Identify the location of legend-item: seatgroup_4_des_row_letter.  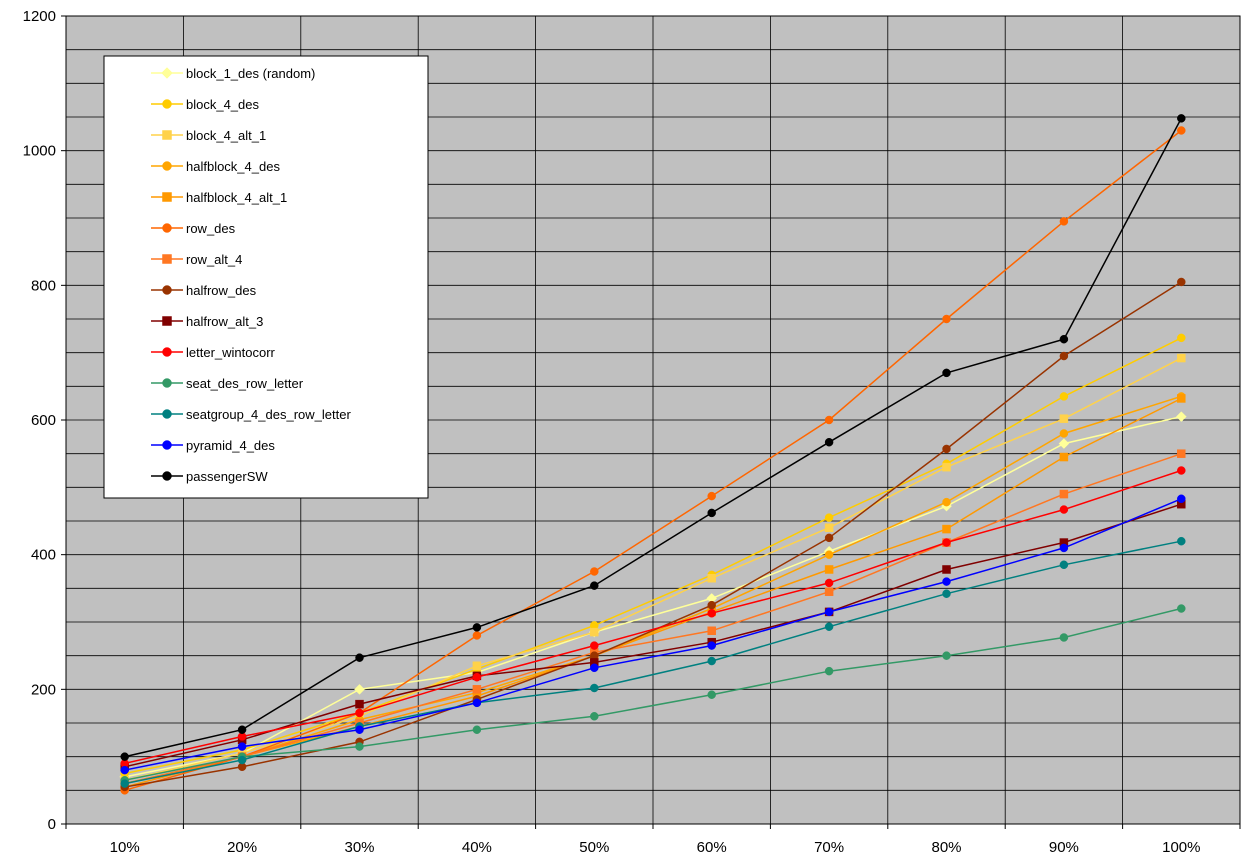
(251, 414).